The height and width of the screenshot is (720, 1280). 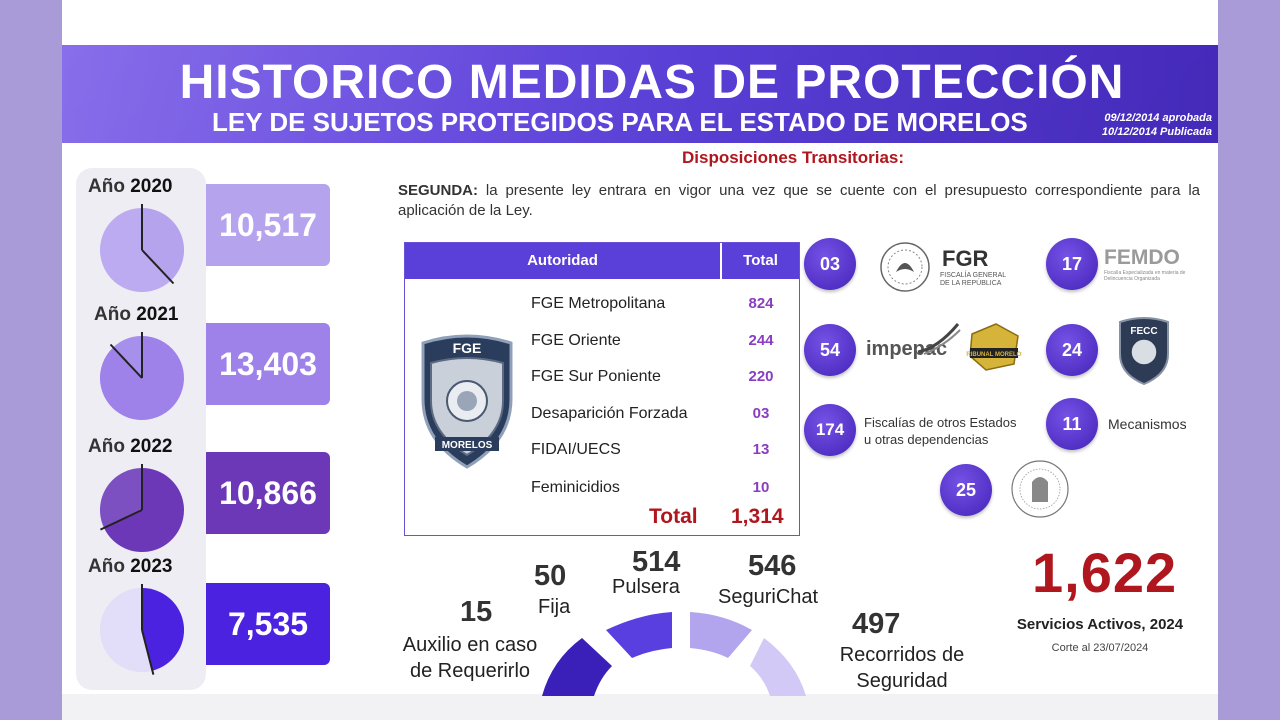 I want to click on table-row-value: 13, so click(x=761, y=449).